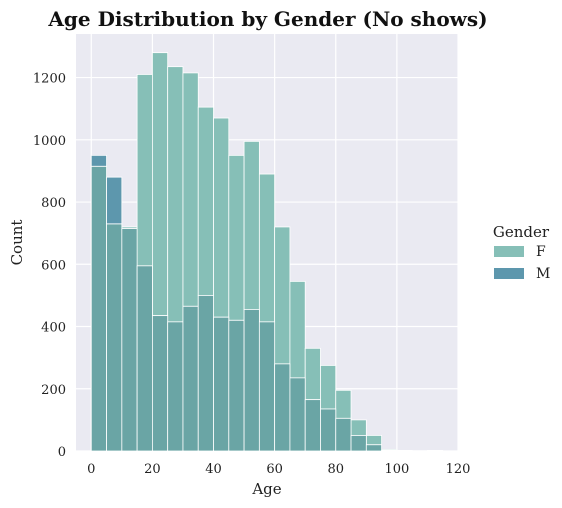  Describe the element at coordinates (53, 328) in the screenshot. I see `y-tick-label: 400` at that location.